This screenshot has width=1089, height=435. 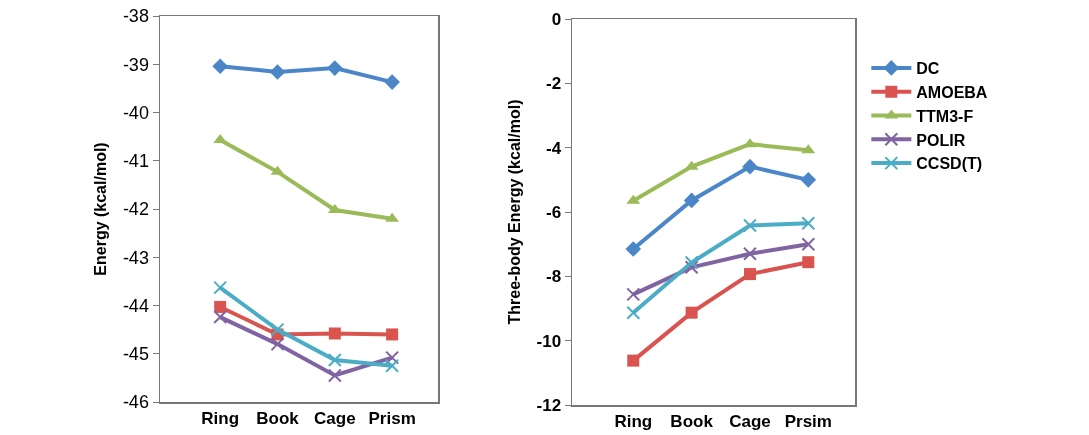 I want to click on y-tick-label: -4, so click(x=553, y=148).